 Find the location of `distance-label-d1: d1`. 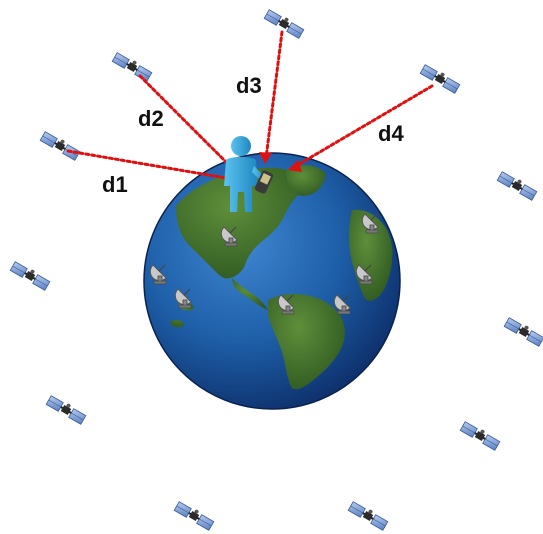

distance-label-d1: d1 is located at coordinates (115, 184).